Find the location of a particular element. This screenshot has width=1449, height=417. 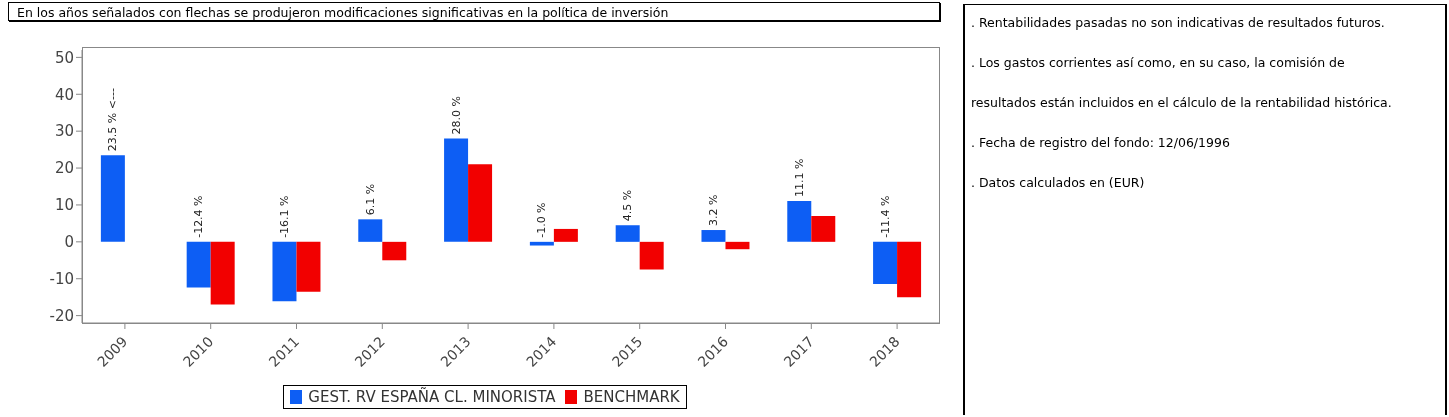

y-tick-label: 30 is located at coordinates (64, 131).